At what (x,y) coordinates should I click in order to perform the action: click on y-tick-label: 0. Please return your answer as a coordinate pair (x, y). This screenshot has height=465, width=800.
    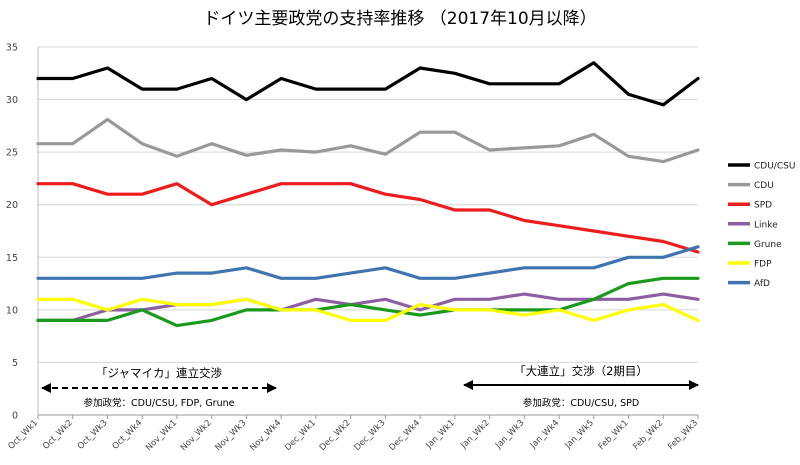
    Looking at the image, I should click on (15, 416).